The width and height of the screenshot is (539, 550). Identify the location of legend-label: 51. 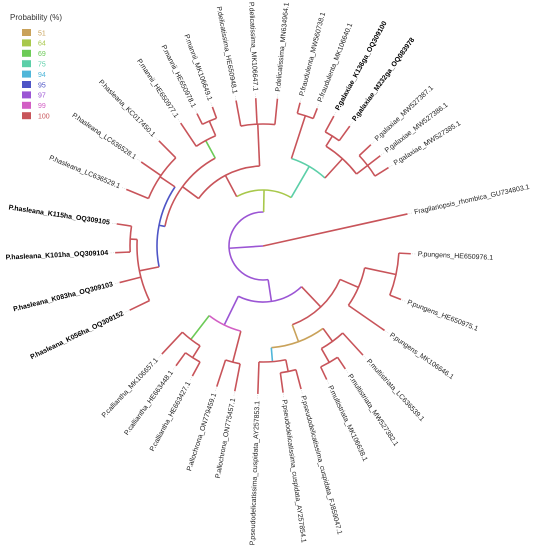
(42, 33).